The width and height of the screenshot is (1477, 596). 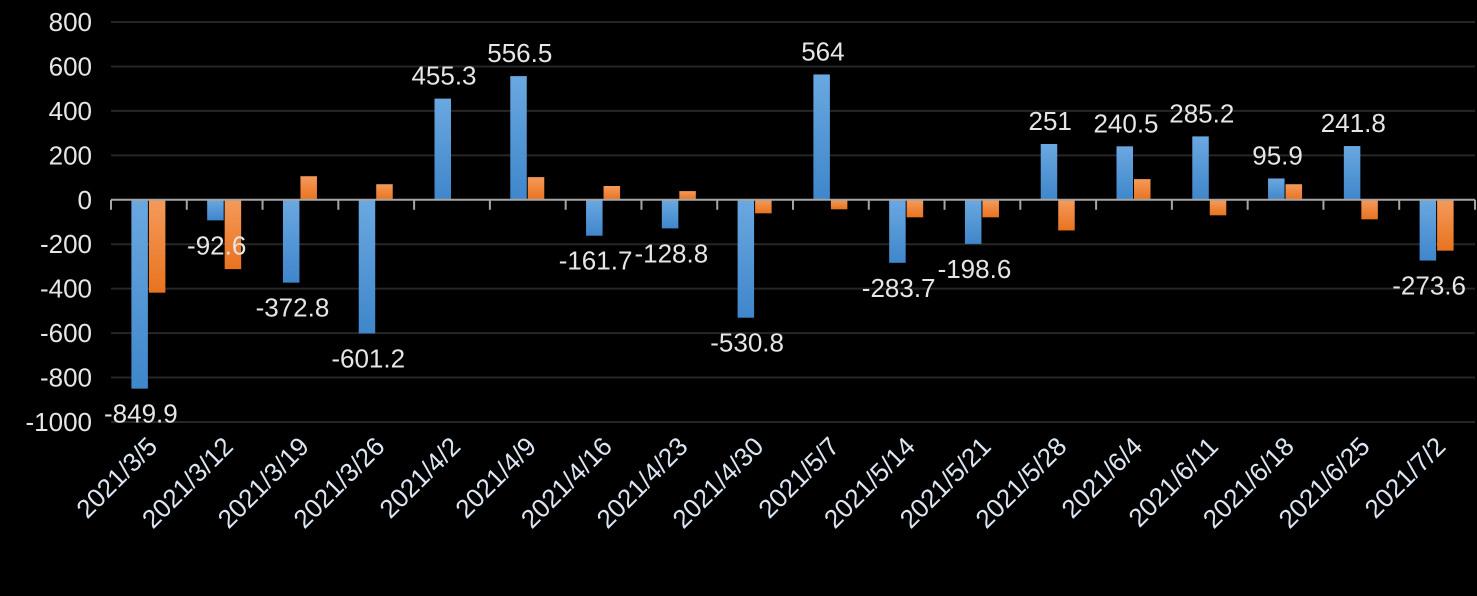 I want to click on data-label: 240.5, so click(x=1125, y=123).